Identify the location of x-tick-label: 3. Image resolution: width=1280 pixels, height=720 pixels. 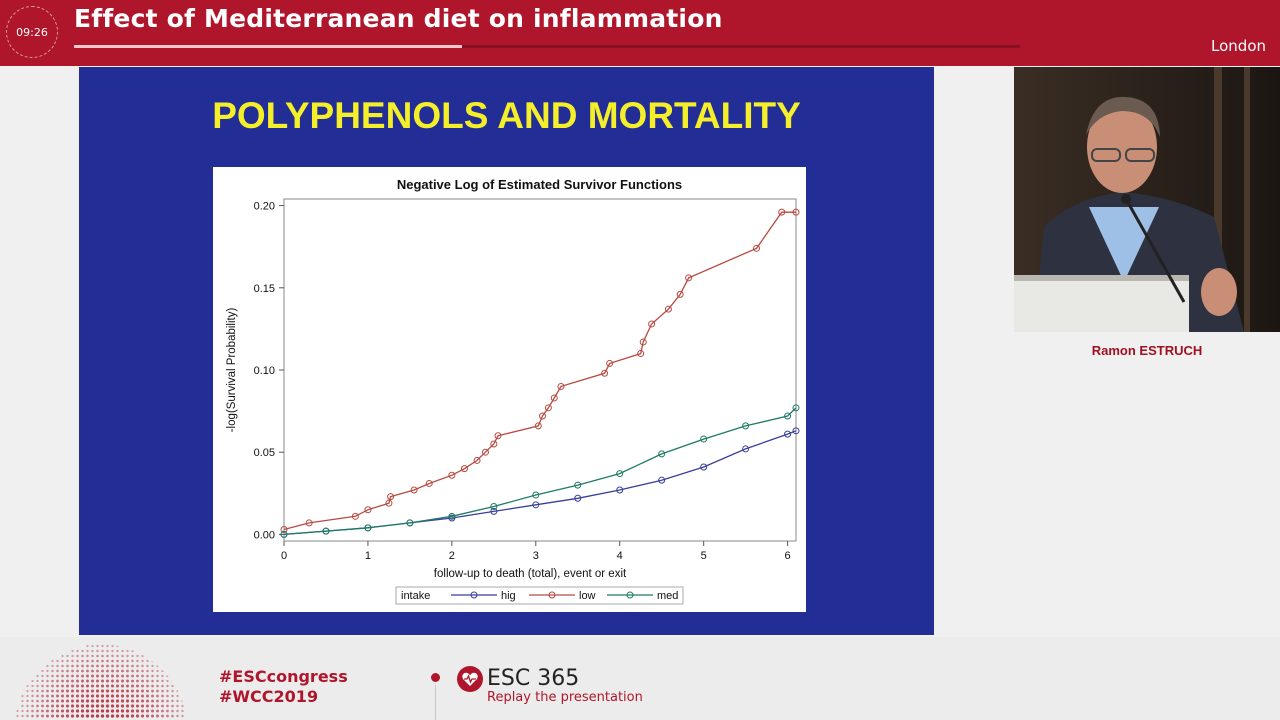
(536, 556).